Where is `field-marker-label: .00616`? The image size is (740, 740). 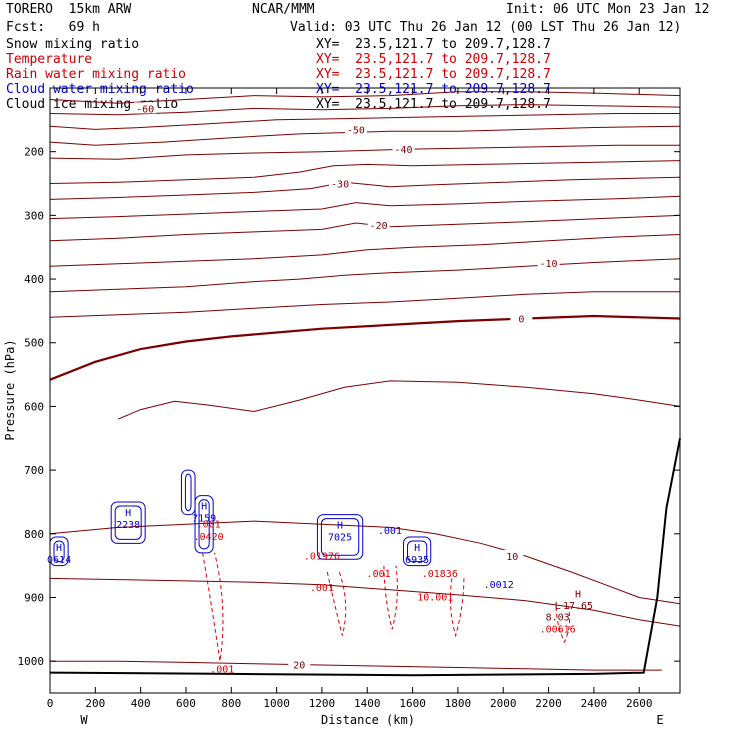 field-marker-label: .00616 is located at coordinates (558, 630).